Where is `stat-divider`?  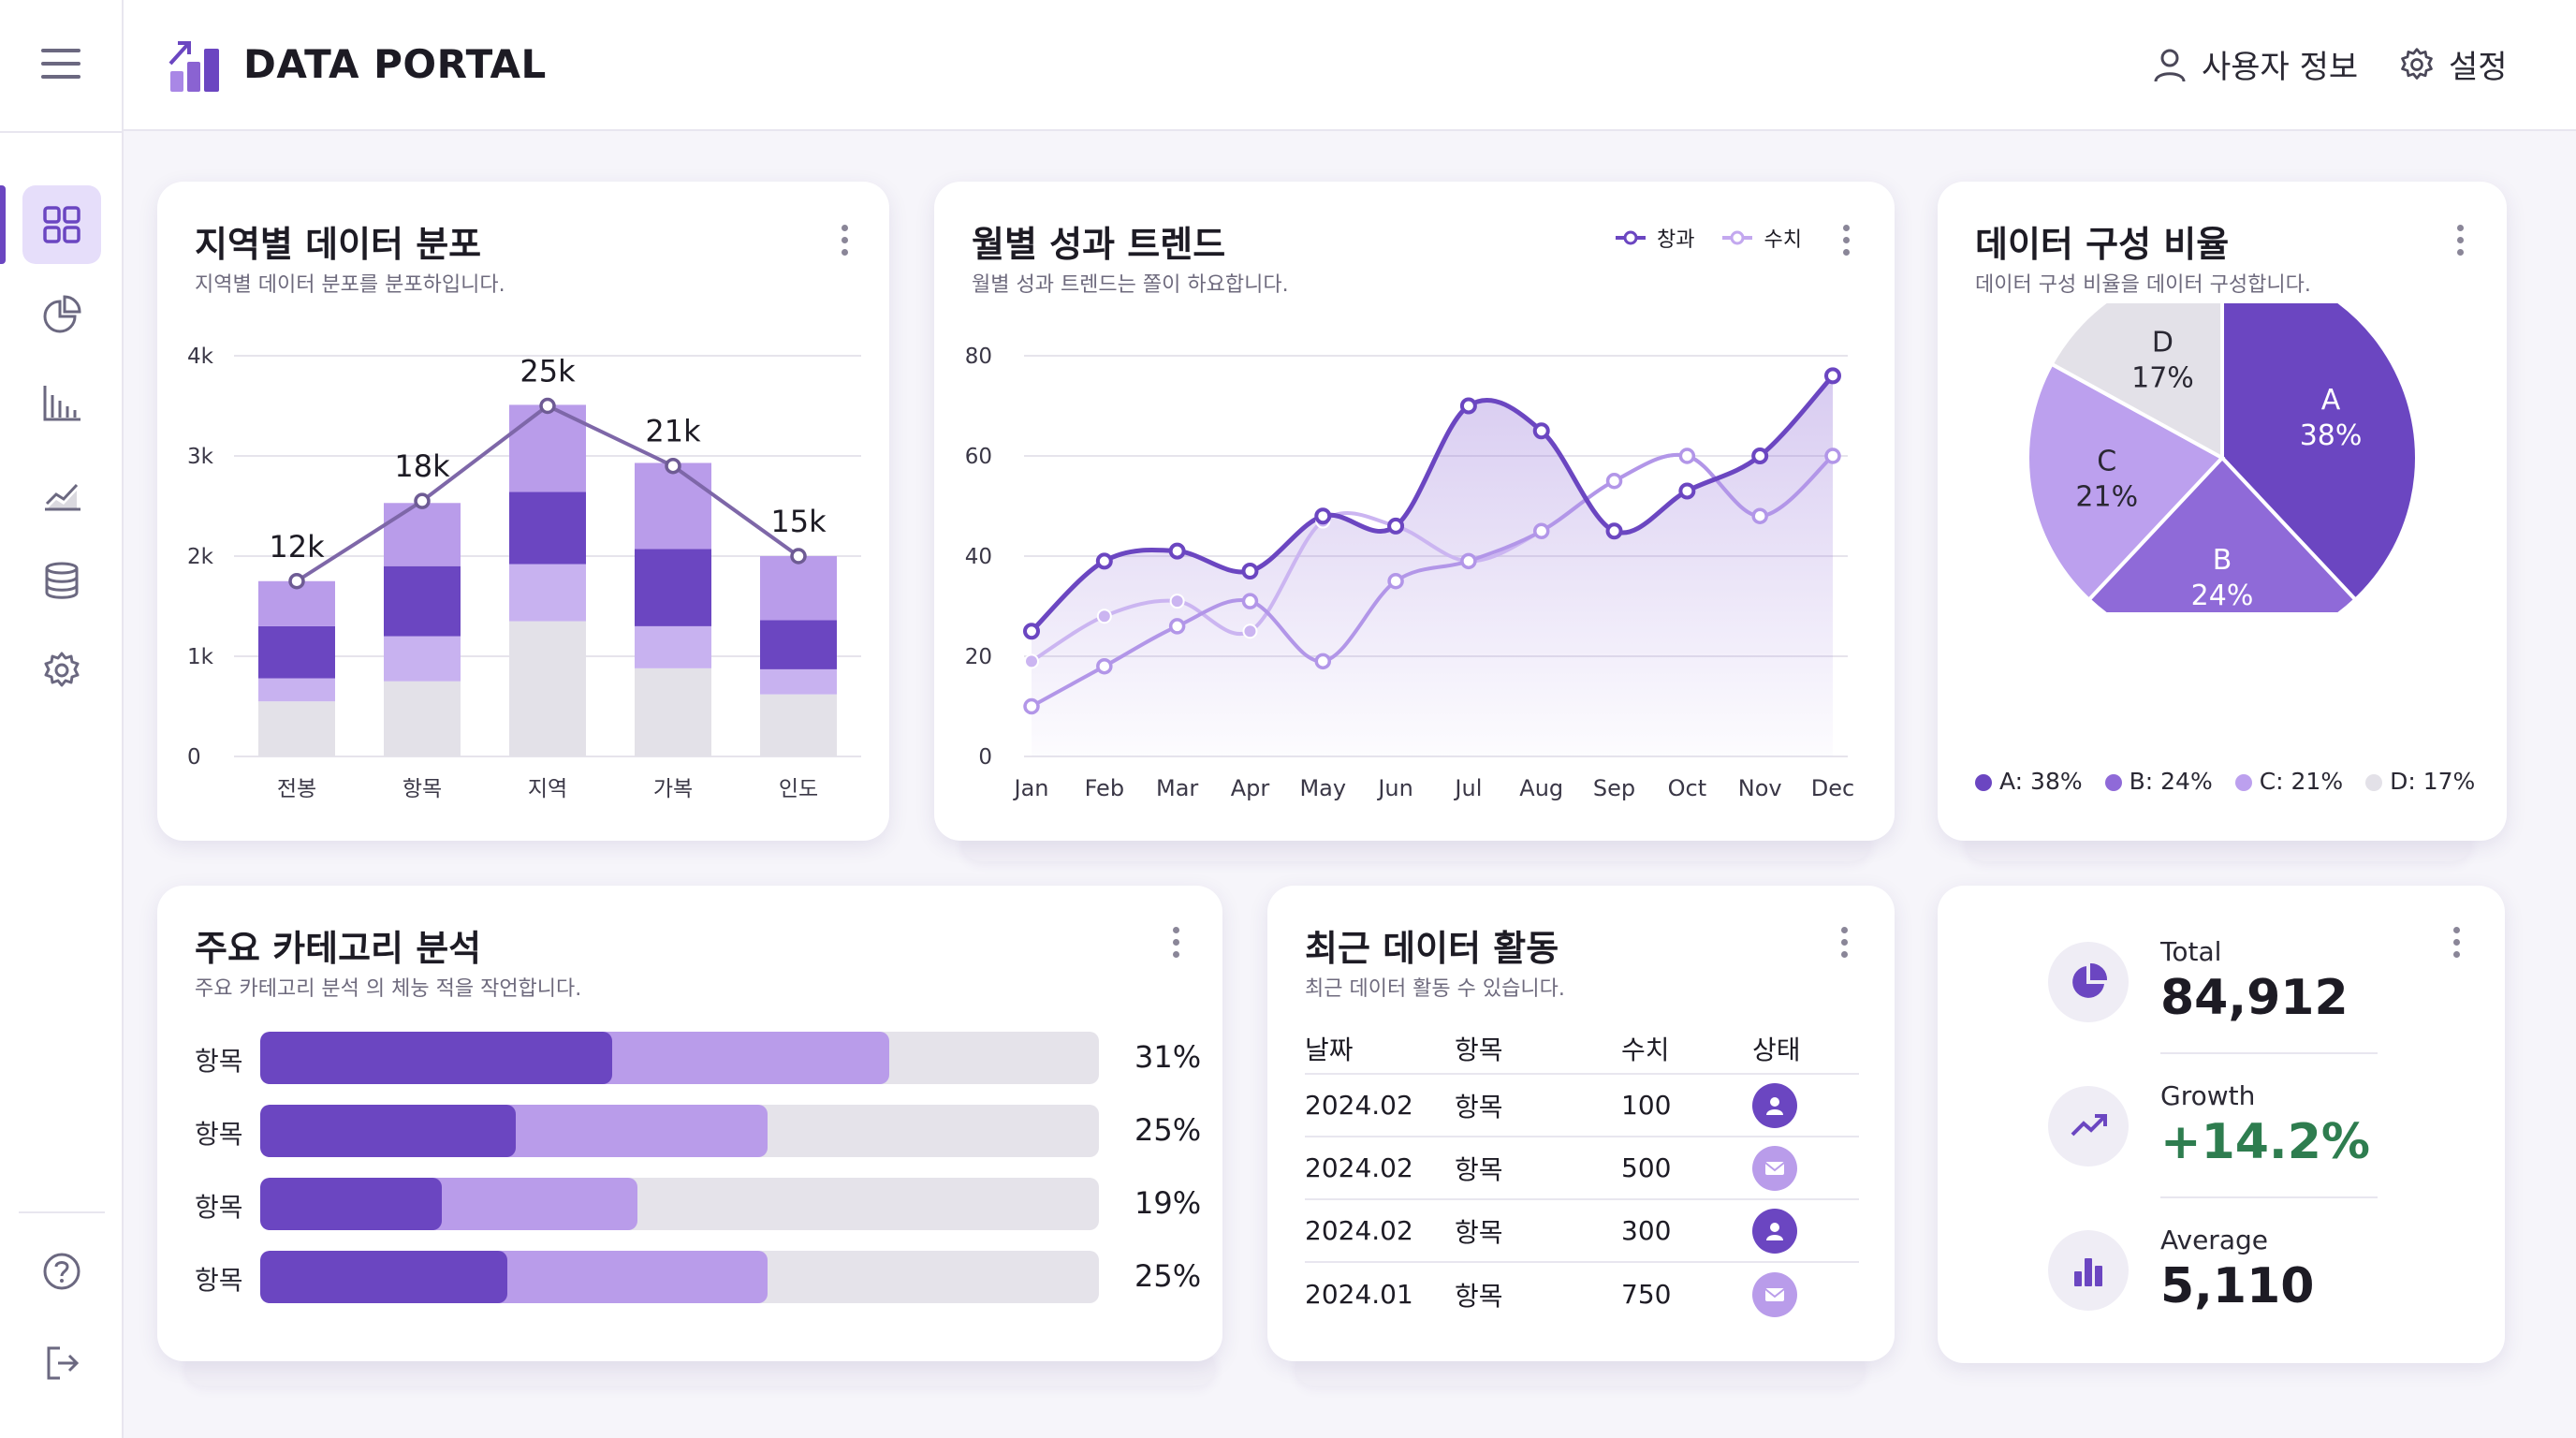
stat-divider is located at coordinates (2269, 1053).